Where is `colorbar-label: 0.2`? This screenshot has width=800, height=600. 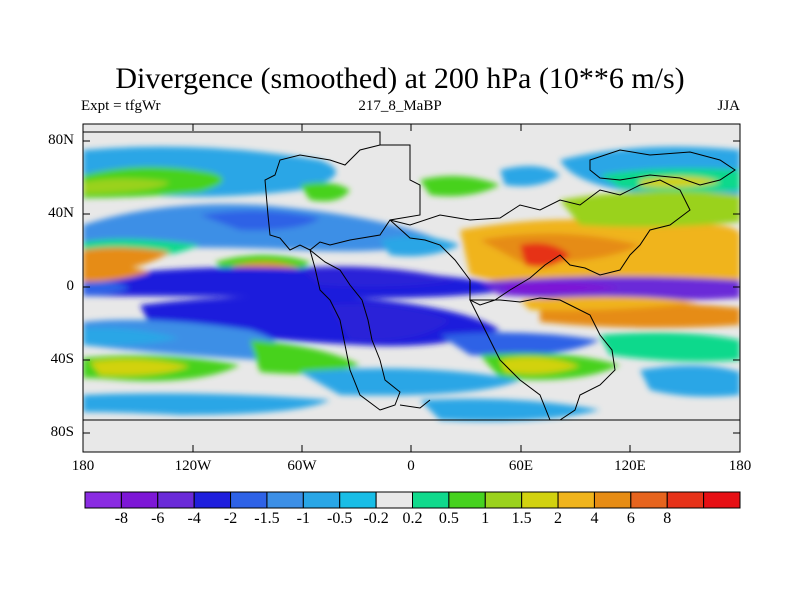
colorbar-label: 0.2 is located at coordinates (412, 518).